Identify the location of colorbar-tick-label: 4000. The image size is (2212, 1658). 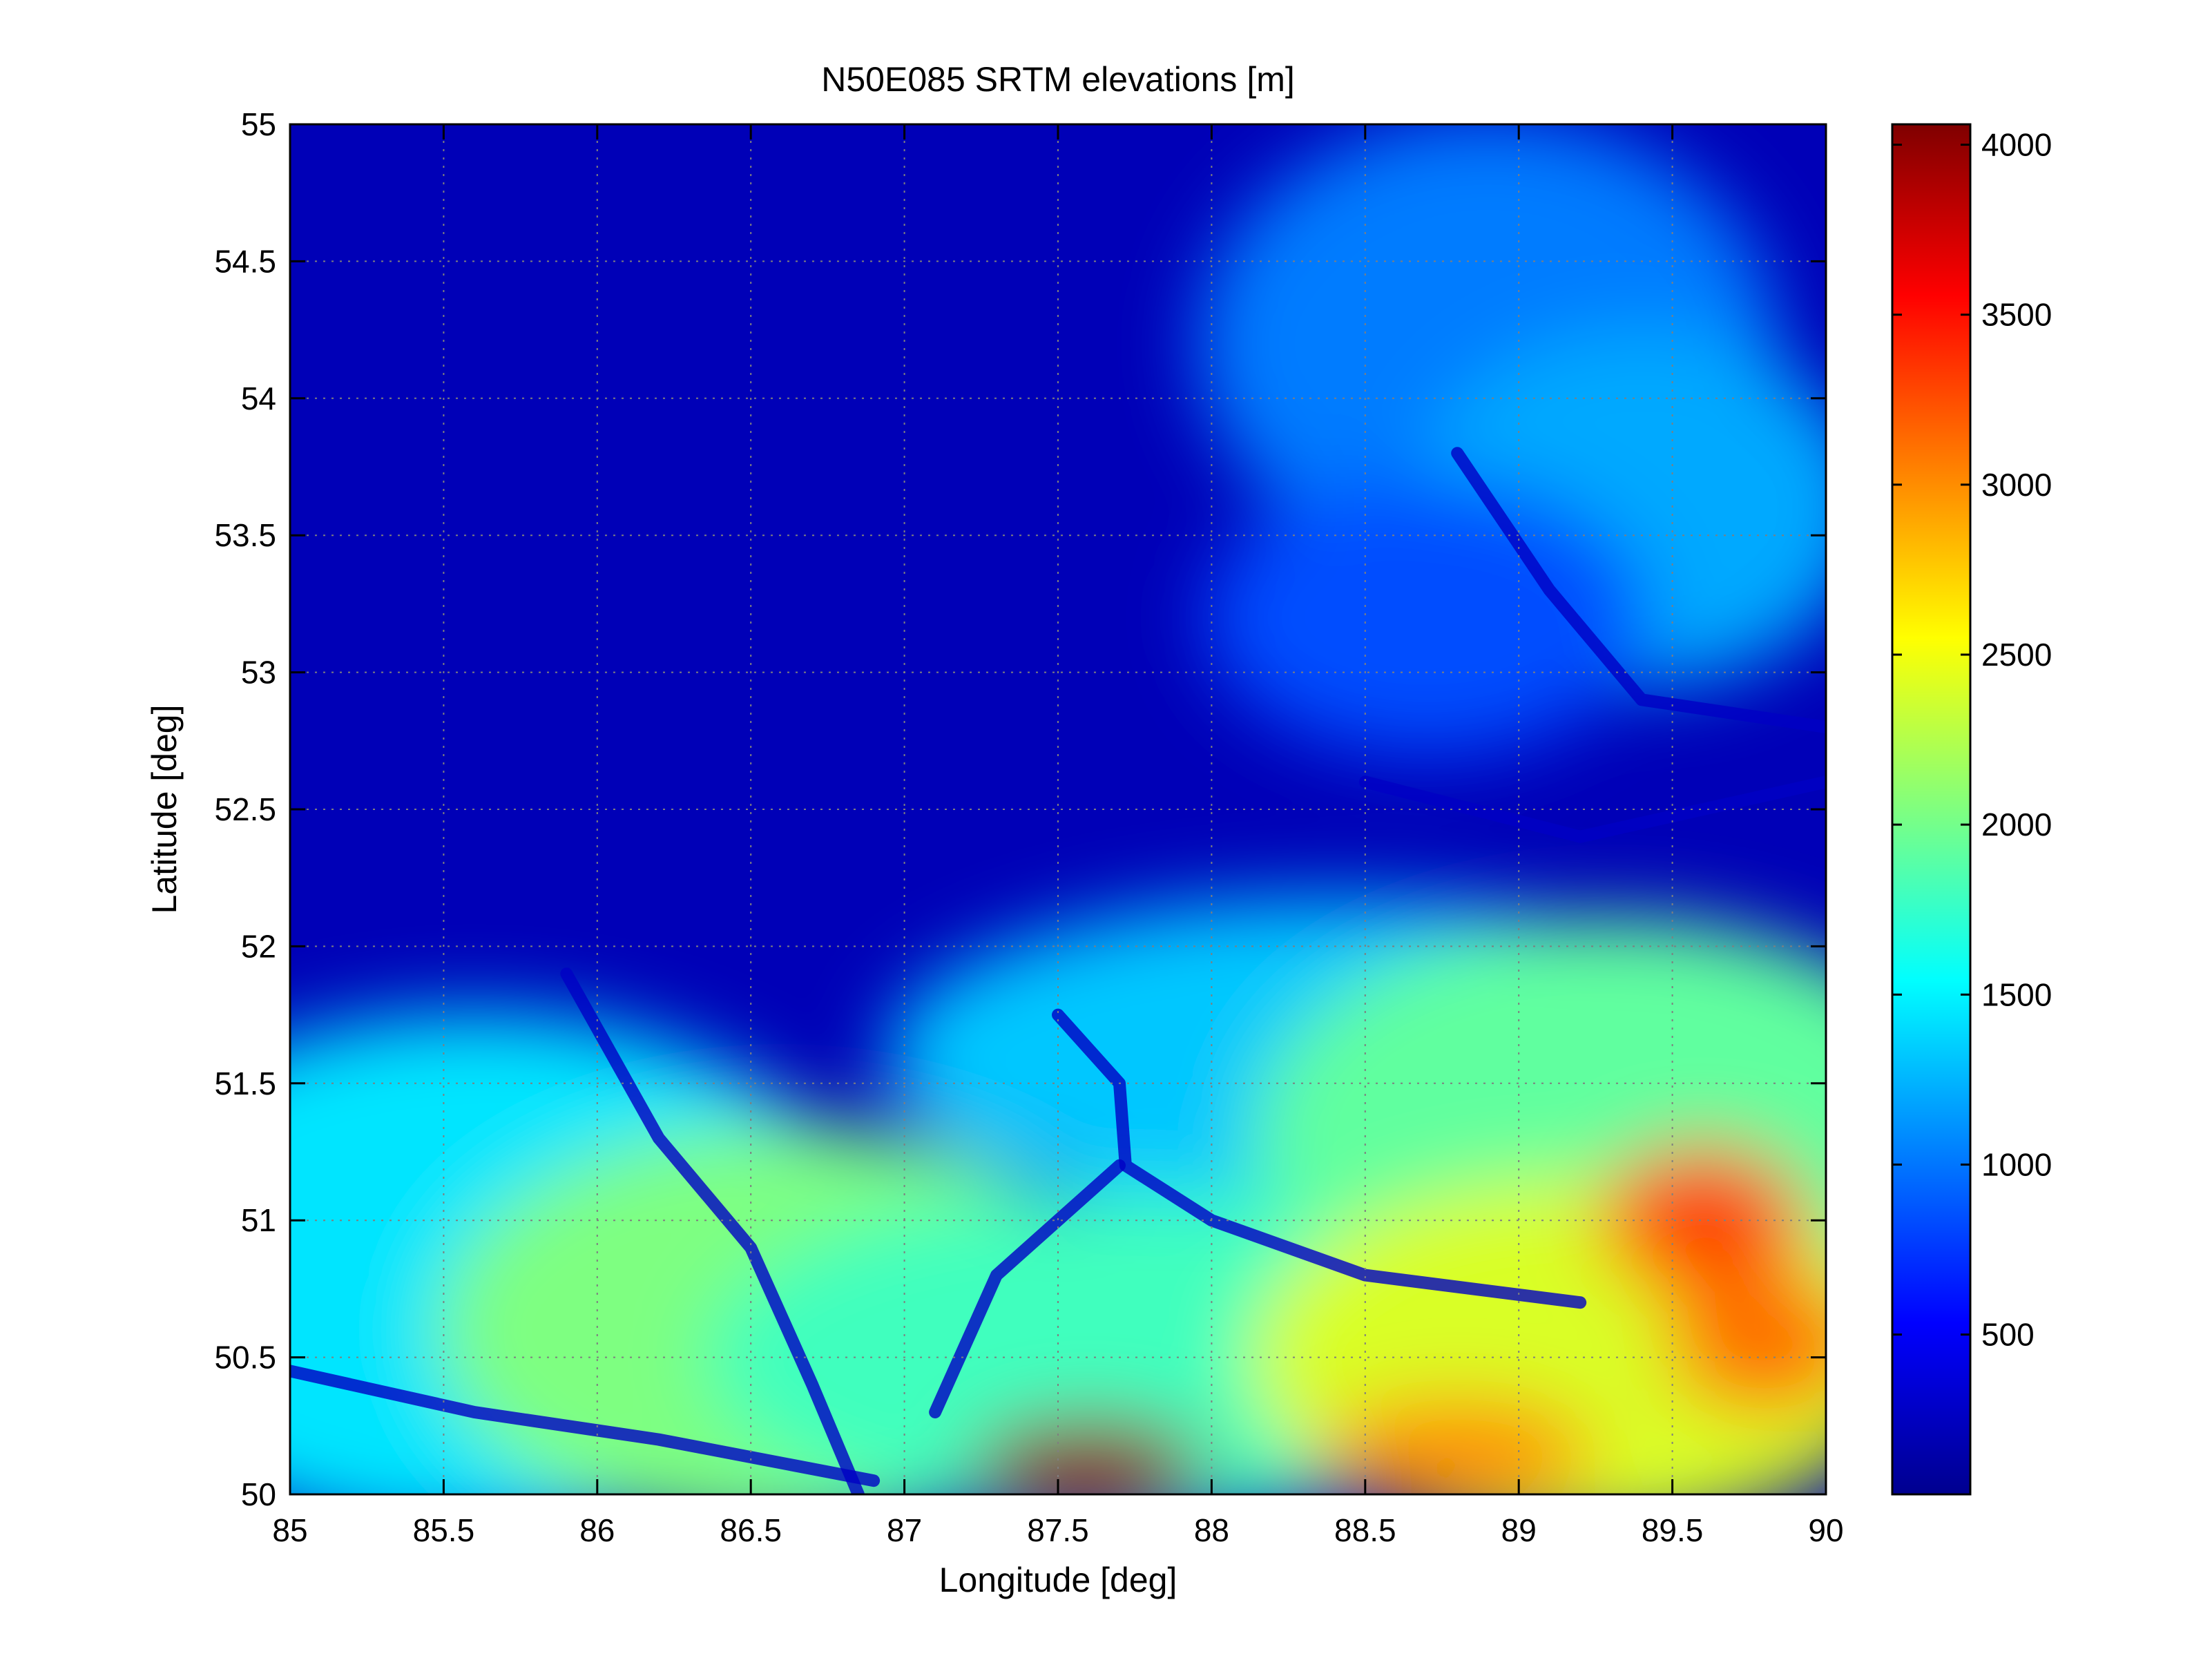
(2016, 145).